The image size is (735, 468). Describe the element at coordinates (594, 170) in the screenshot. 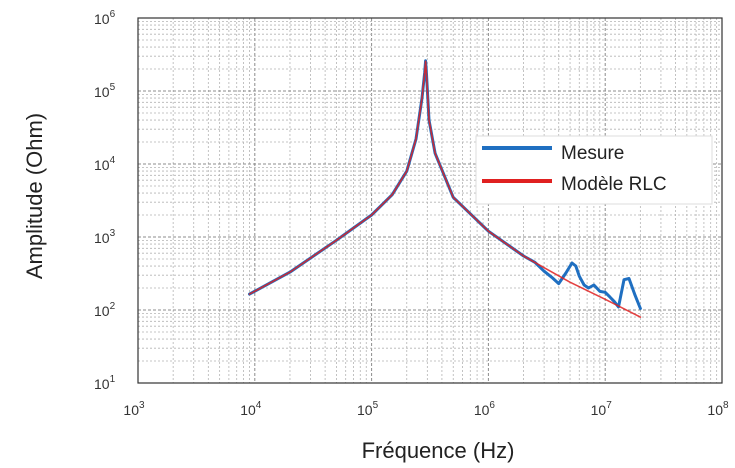

I see `legend: Mesure Modèle RLC` at that location.